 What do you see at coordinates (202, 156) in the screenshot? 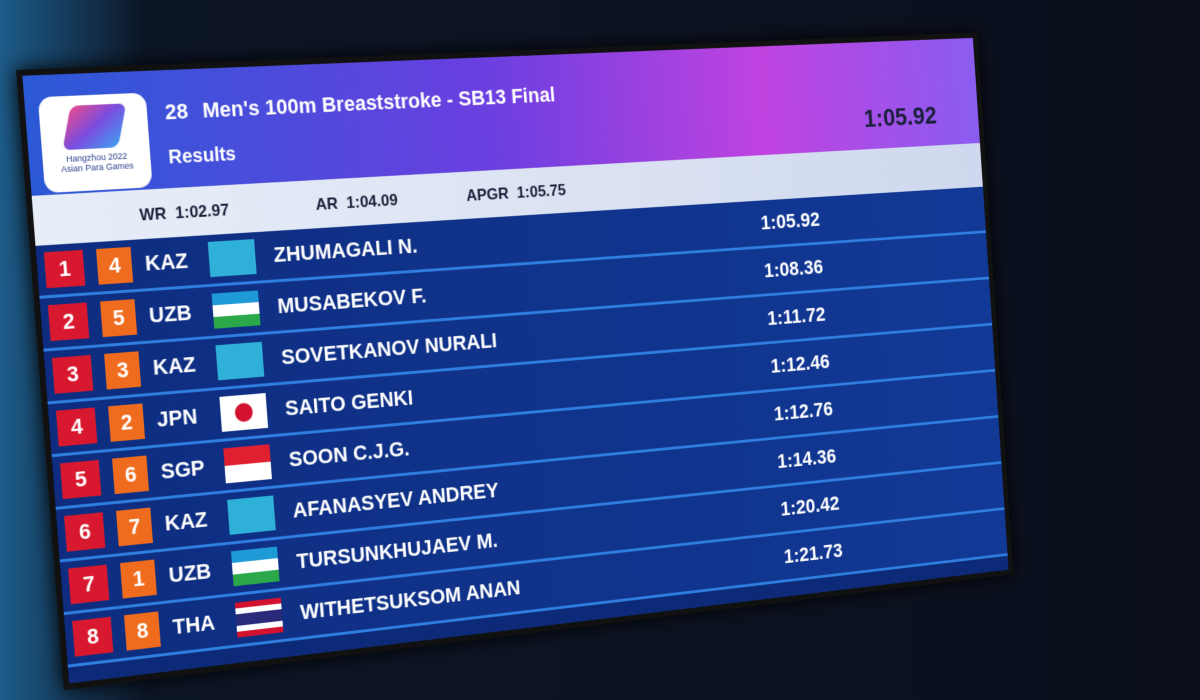
I see `subtitle: Results` at bounding box center [202, 156].